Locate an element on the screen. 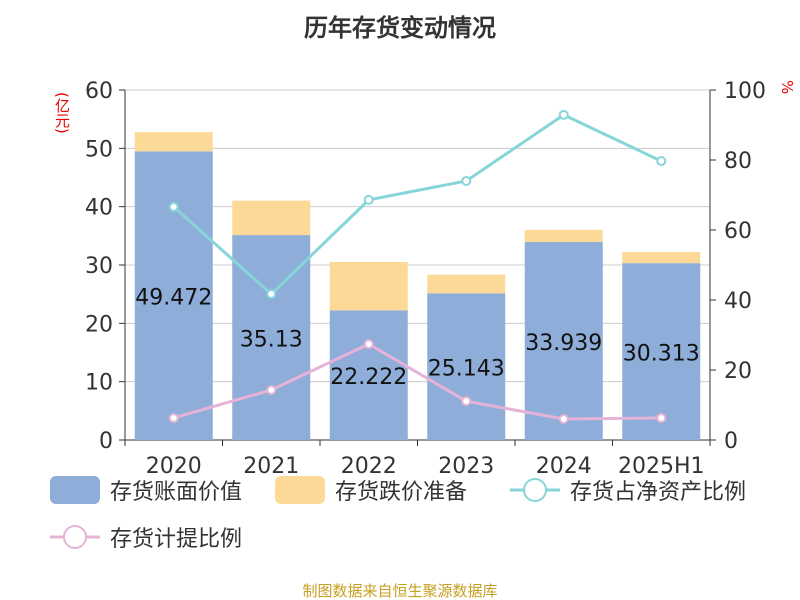  x-tick-label: 2020 is located at coordinates (174, 466).